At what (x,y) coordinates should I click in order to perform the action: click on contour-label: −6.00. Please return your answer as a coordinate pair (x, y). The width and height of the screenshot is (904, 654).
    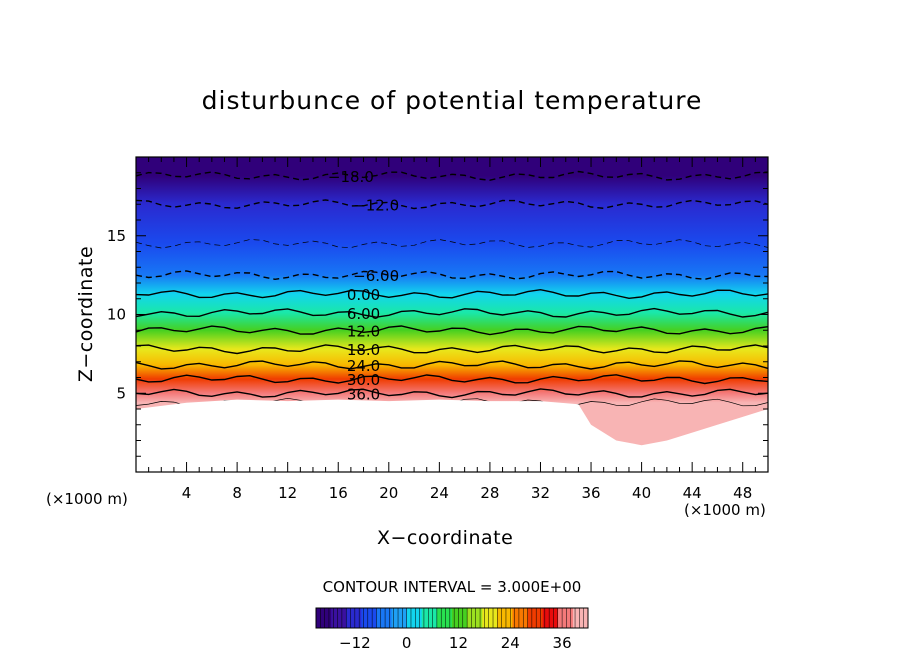
    Looking at the image, I should click on (376, 276).